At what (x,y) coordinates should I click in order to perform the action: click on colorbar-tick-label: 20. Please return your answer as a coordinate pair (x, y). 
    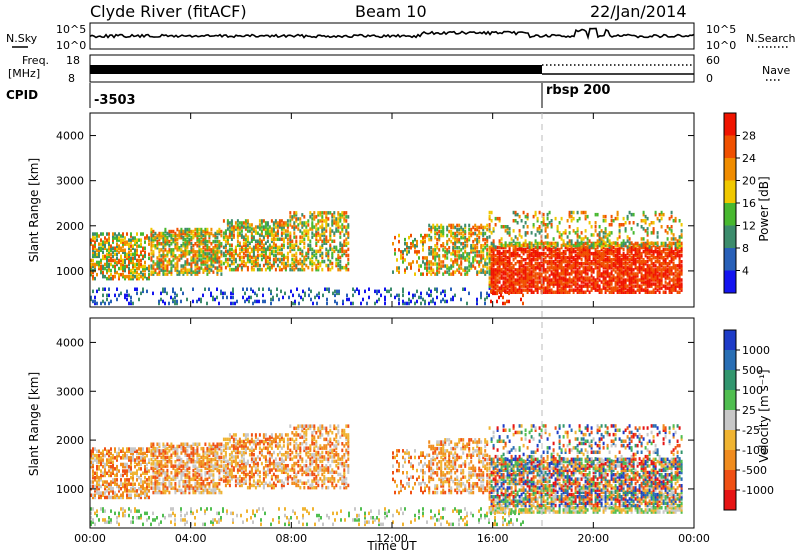
    Looking at the image, I should click on (749, 181).